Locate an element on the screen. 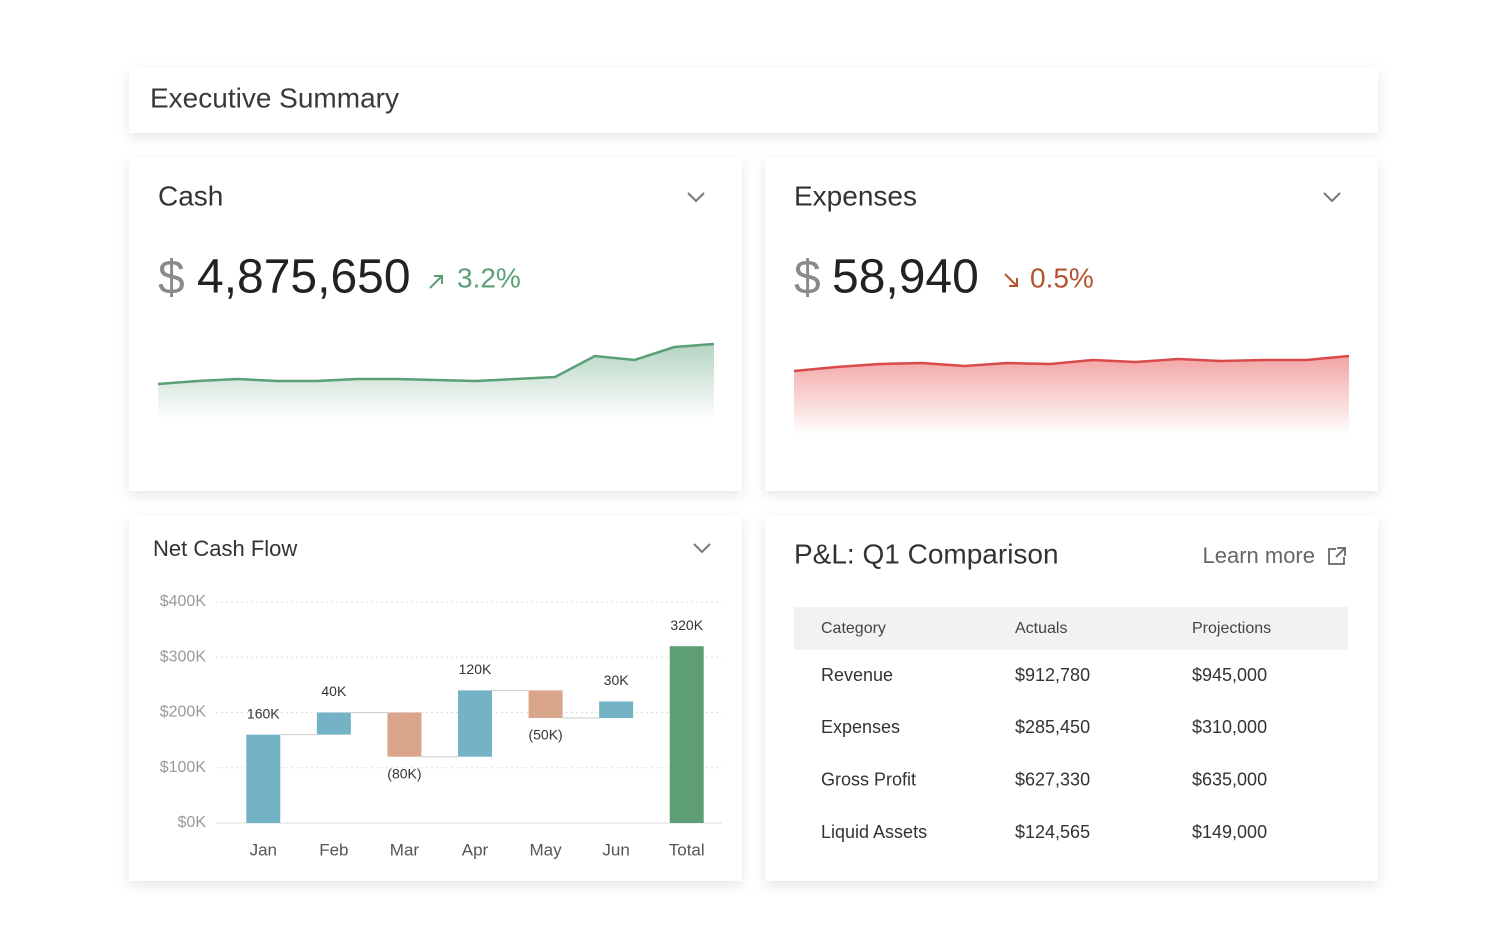 This screenshot has height=944, width=1500. down-arrow is located at coordinates (1011, 280).